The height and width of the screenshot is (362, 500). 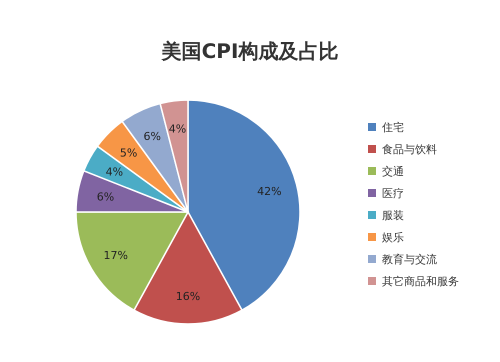 What do you see at coordinates (393, 171) in the screenshot?
I see `legend-label: 交通` at bounding box center [393, 171].